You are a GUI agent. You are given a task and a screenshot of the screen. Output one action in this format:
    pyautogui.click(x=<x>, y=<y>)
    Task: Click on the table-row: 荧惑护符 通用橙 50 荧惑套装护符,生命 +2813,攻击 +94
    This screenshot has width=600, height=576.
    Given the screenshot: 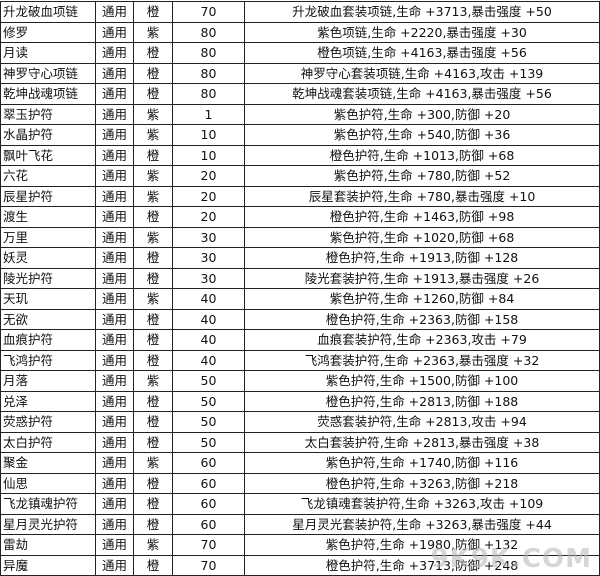 What is the action you would take?
    pyautogui.click(x=300, y=422)
    